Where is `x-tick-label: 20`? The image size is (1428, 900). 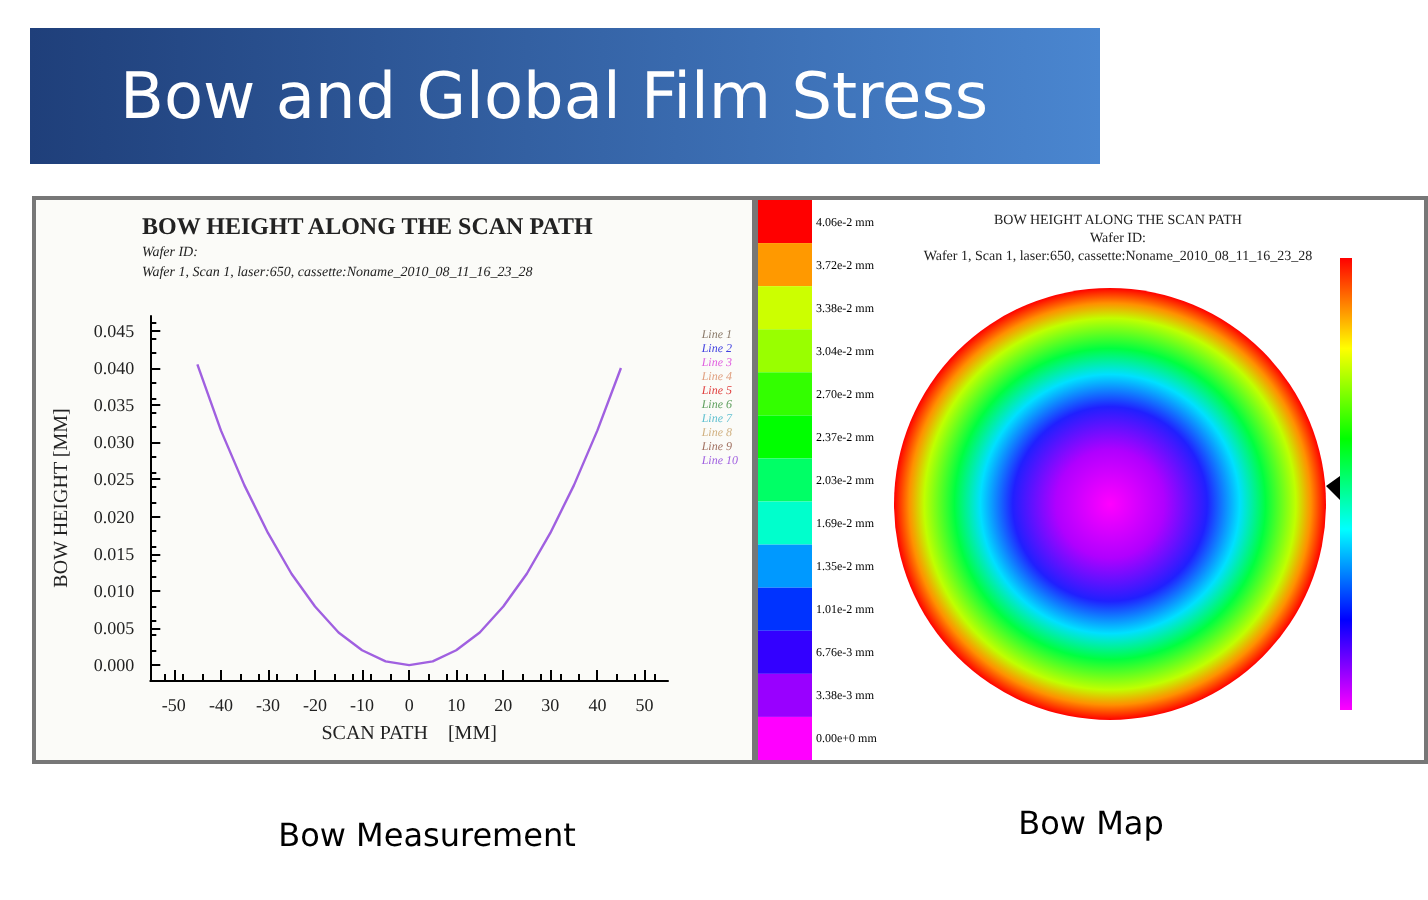 x-tick-label: 20 is located at coordinates (504, 705).